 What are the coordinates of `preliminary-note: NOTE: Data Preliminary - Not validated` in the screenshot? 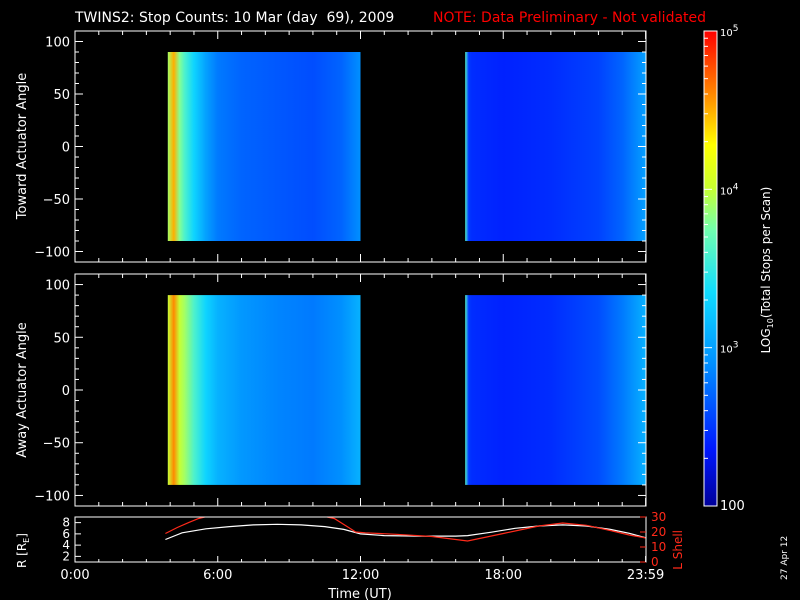 It's located at (569, 18).